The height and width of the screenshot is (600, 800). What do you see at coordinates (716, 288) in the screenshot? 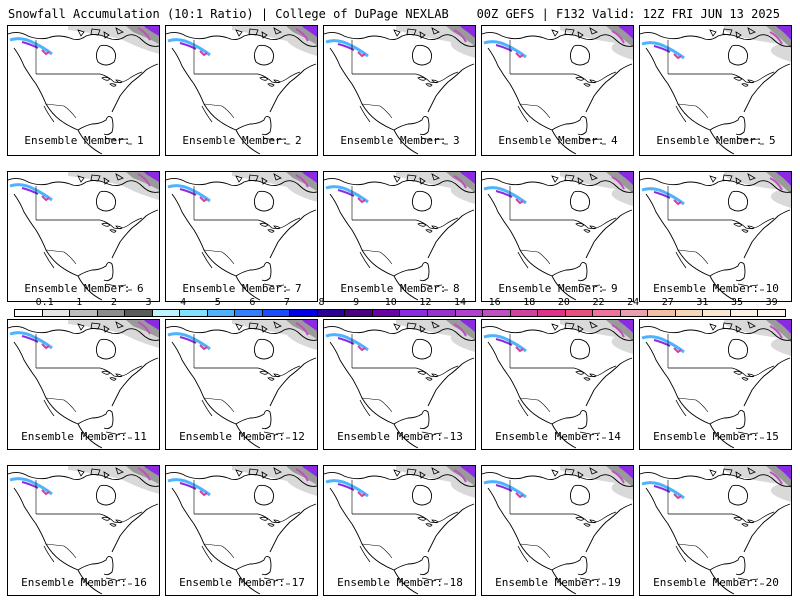
I see `ensemble-member-caption-10: Ensemble Member: 10` at bounding box center [716, 288].